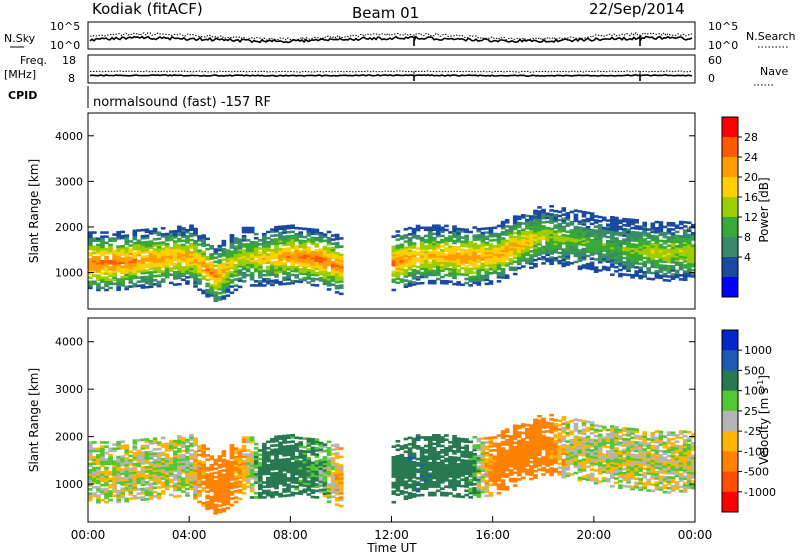 The image size is (800, 554). What do you see at coordinates (637, 9) in the screenshot?
I see `date-title: 22/Sep/2014` at bounding box center [637, 9].